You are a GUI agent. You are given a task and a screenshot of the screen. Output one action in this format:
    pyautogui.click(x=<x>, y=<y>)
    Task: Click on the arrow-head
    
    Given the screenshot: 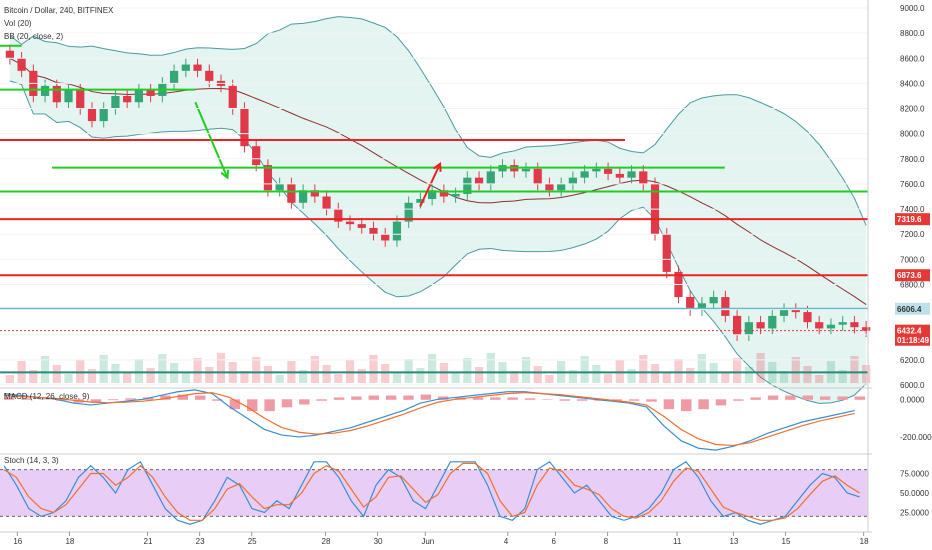 What is the action you would take?
    pyautogui.click(x=225, y=174)
    